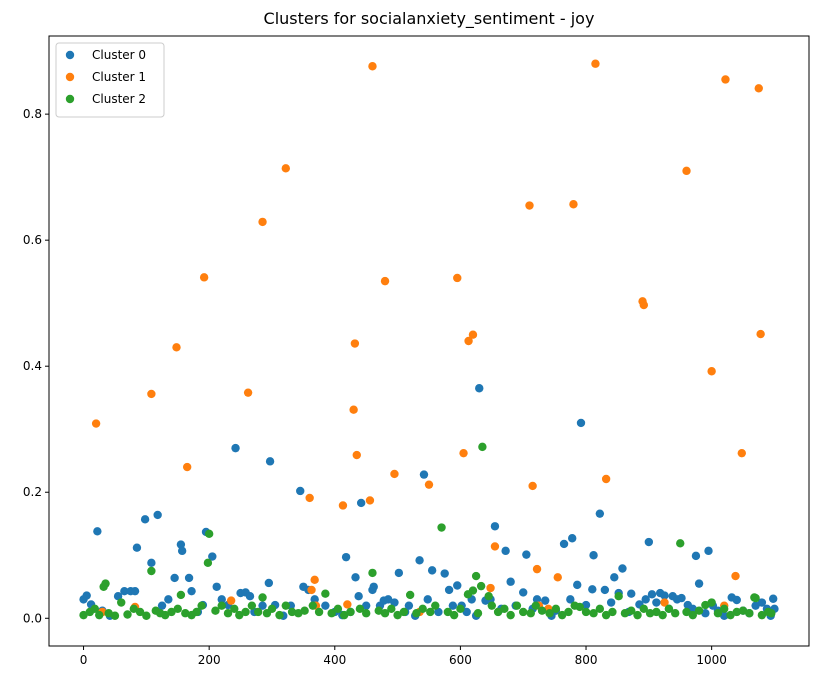  What do you see at coordinates (84, 660) in the screenshot?
I see `x-tick-label: 0` at bounding box center [84, 660].